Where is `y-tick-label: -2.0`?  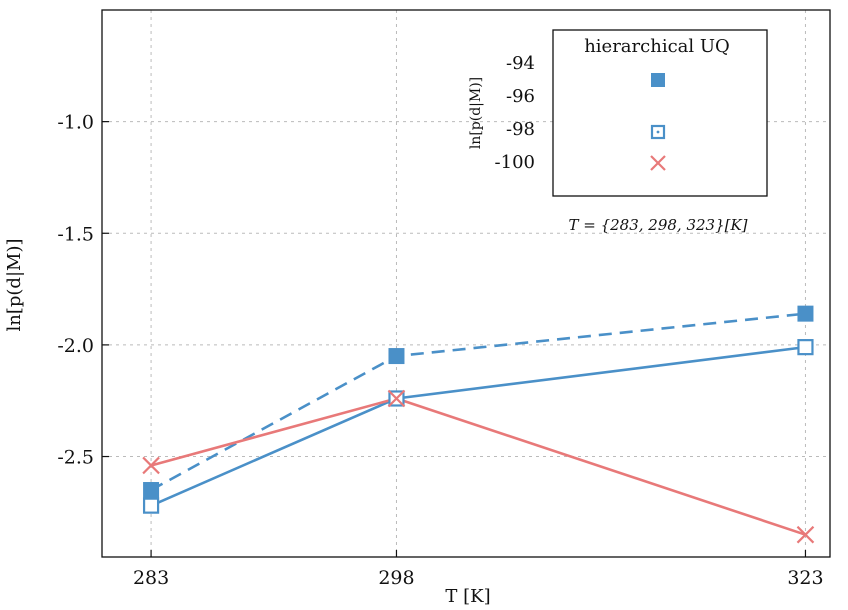
y-tick-label: -2.0 is located at coordinates (75, 346).